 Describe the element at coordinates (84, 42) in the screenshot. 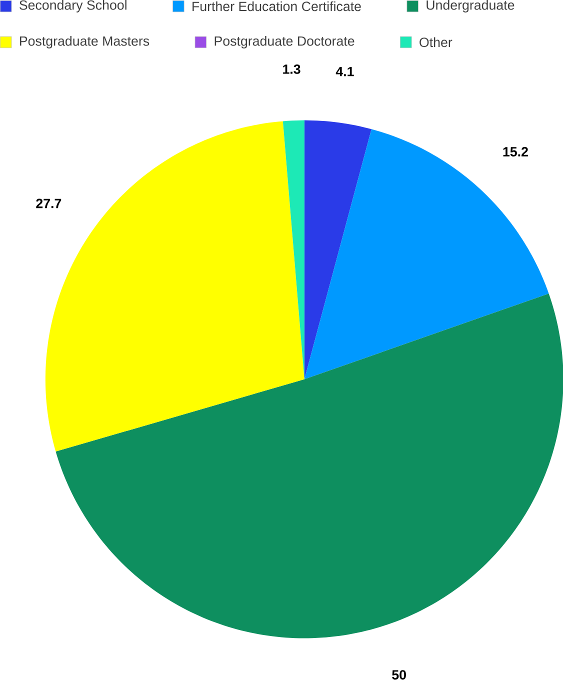

I see `legend-label: Postgraduate Masters` at that location.